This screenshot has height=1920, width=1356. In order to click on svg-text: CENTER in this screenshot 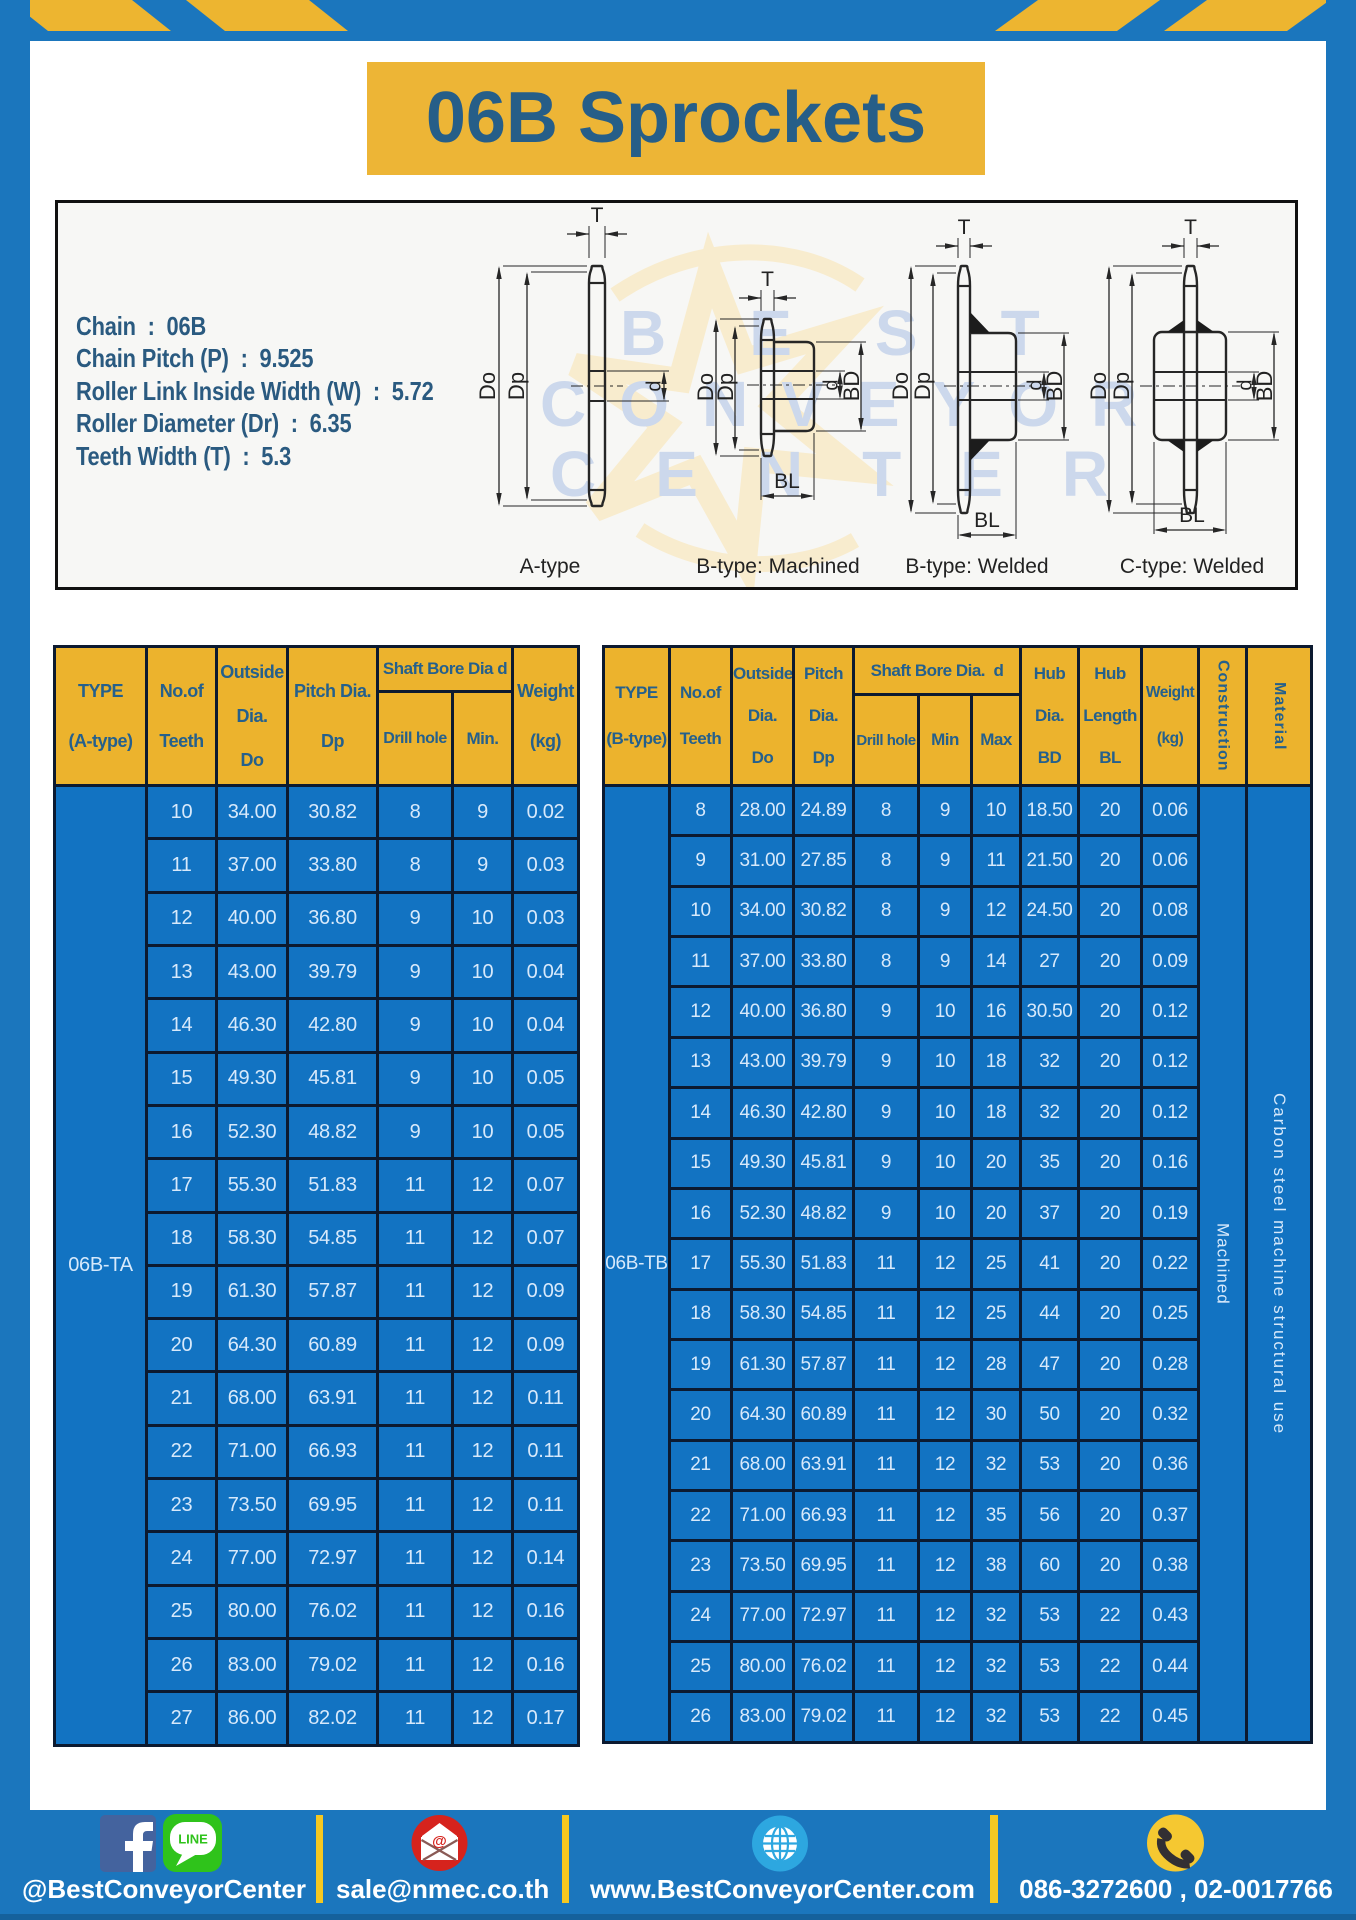, I will do `click(858, 474)`.